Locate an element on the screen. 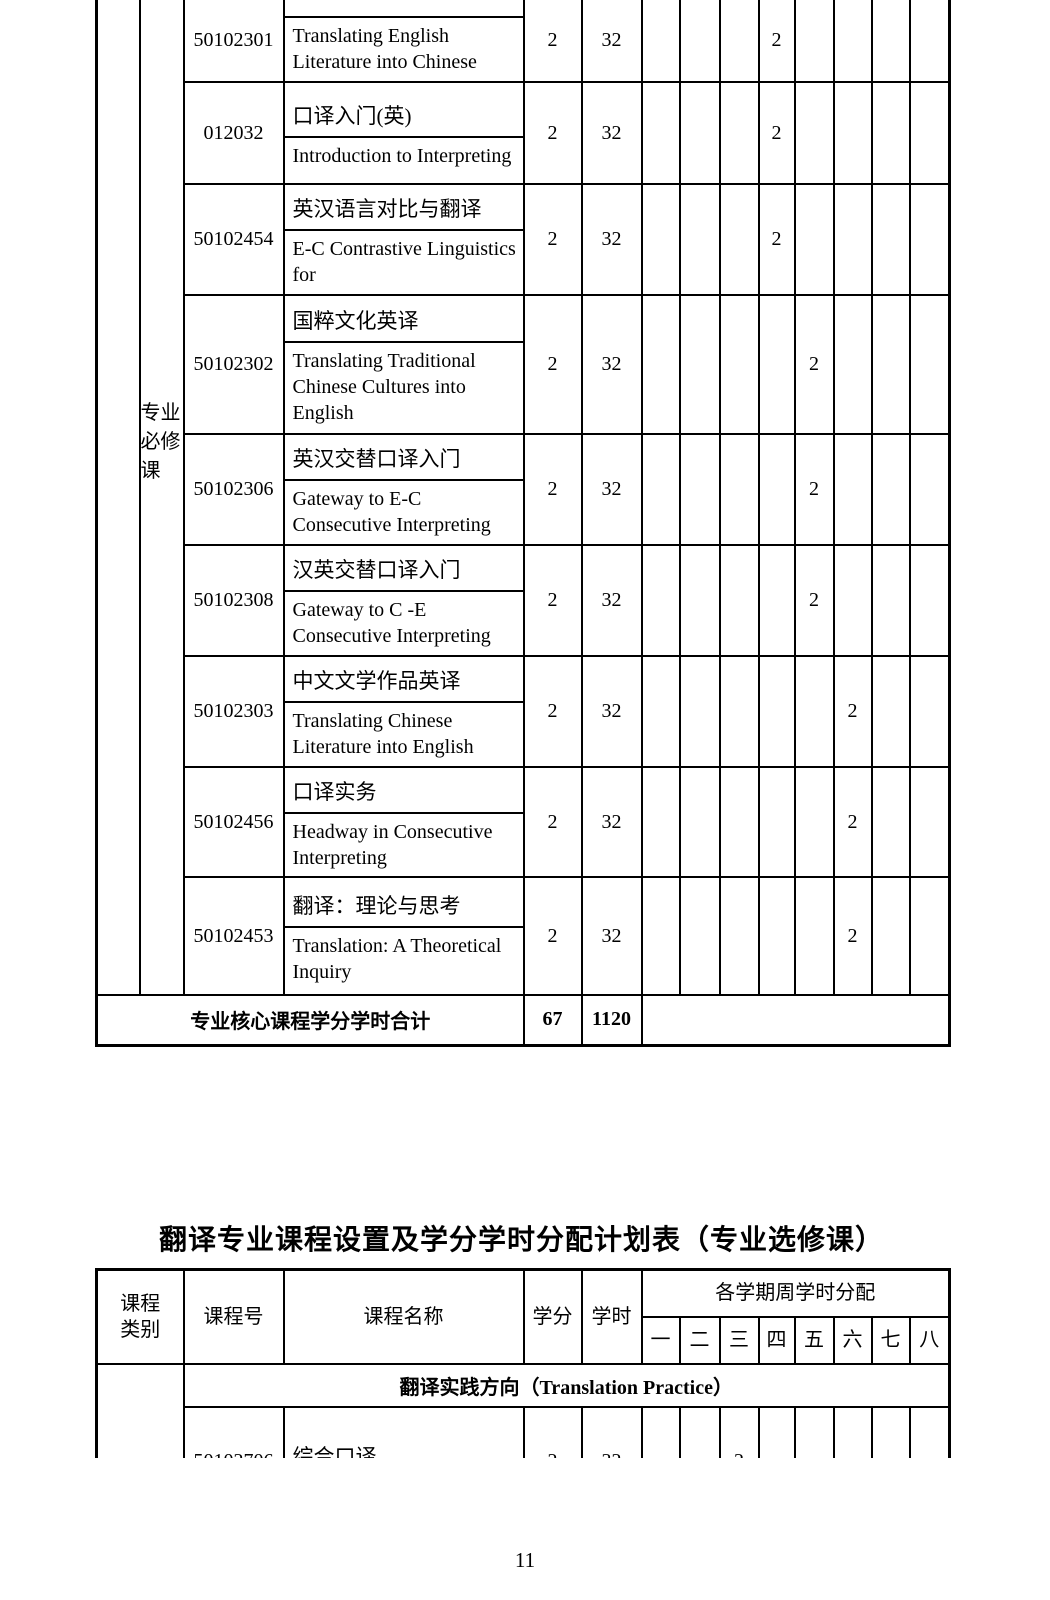 The height and width of the screenshot is (1600, 1050). course-code: 50102302 is located at coordinates (233, 364).